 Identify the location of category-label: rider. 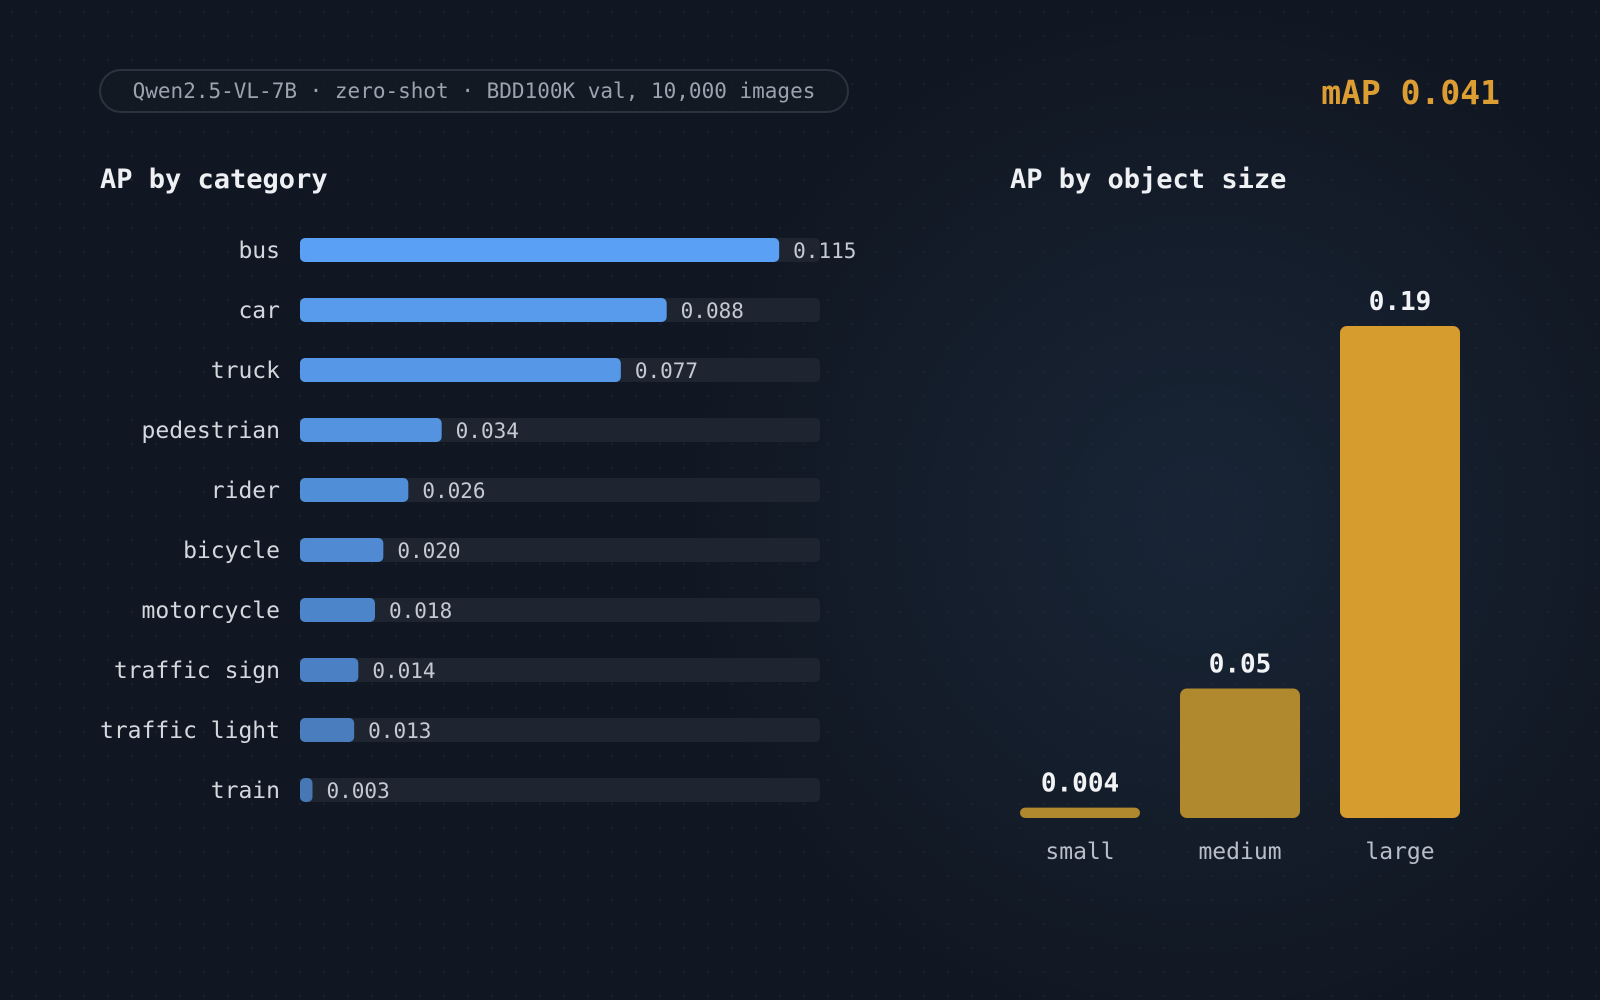
(245, 491).